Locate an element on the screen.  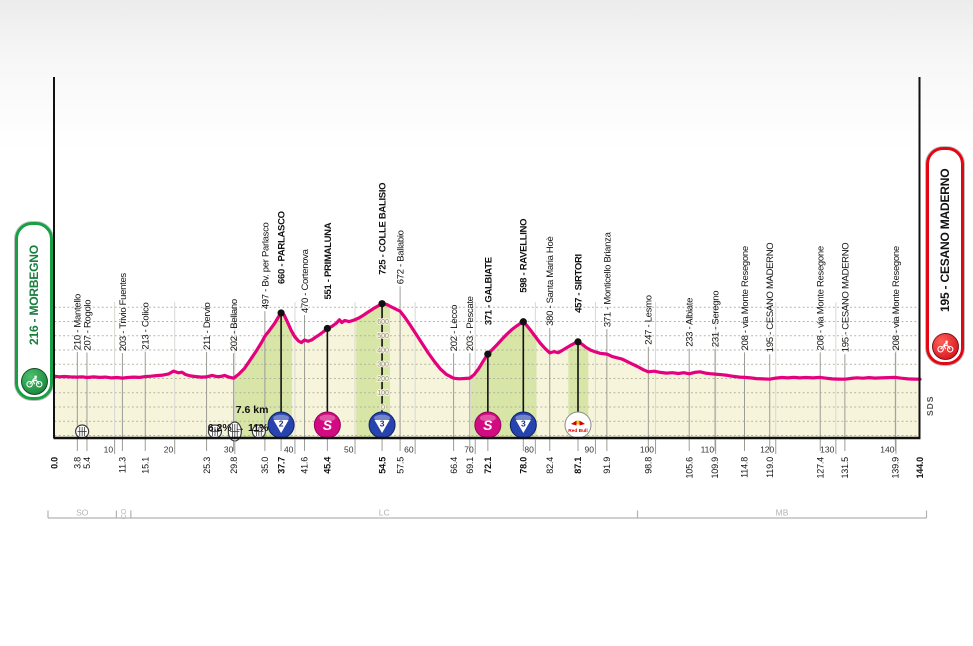
km-distance-label: 82.4 is located at coordinates (550, 465).